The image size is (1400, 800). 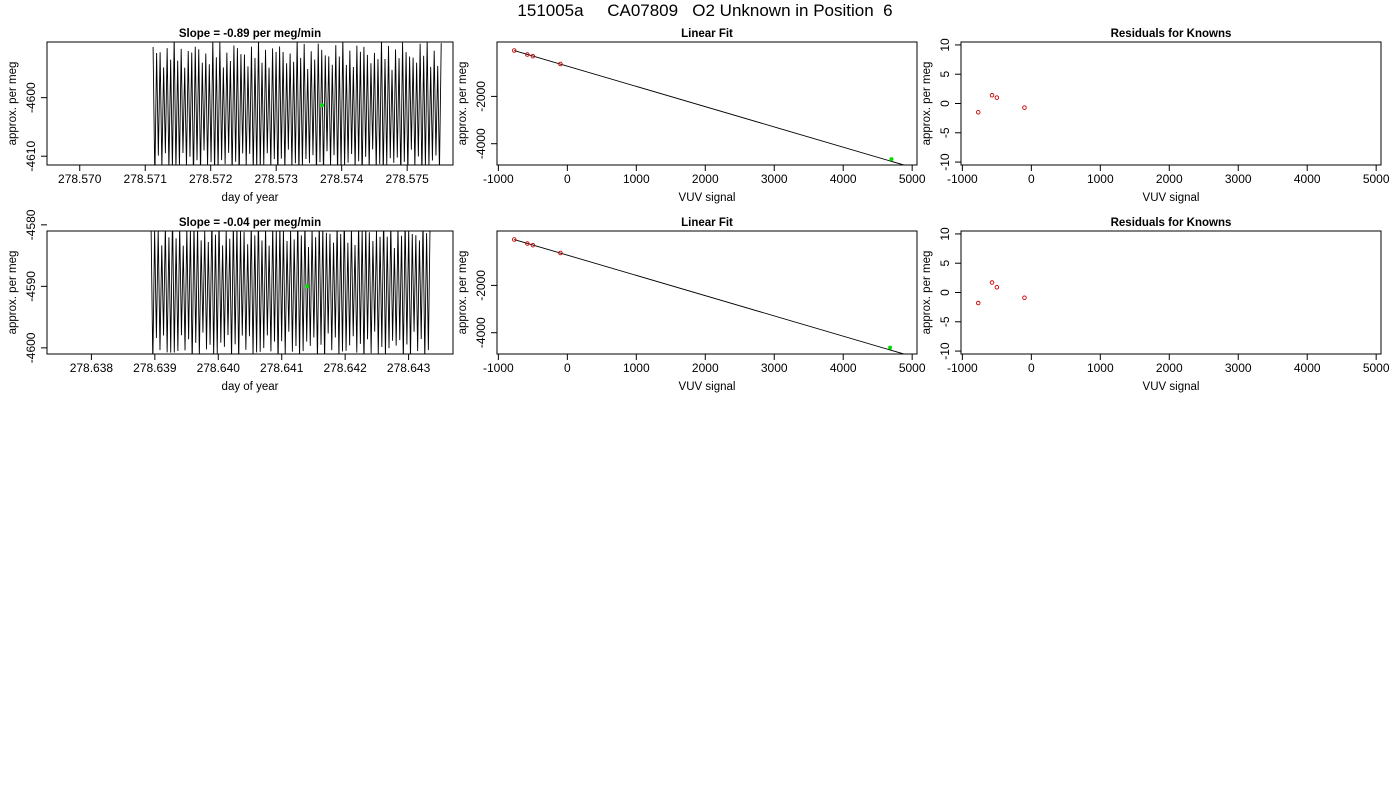 I want to click on fit-line, so click(x=709, y=107).